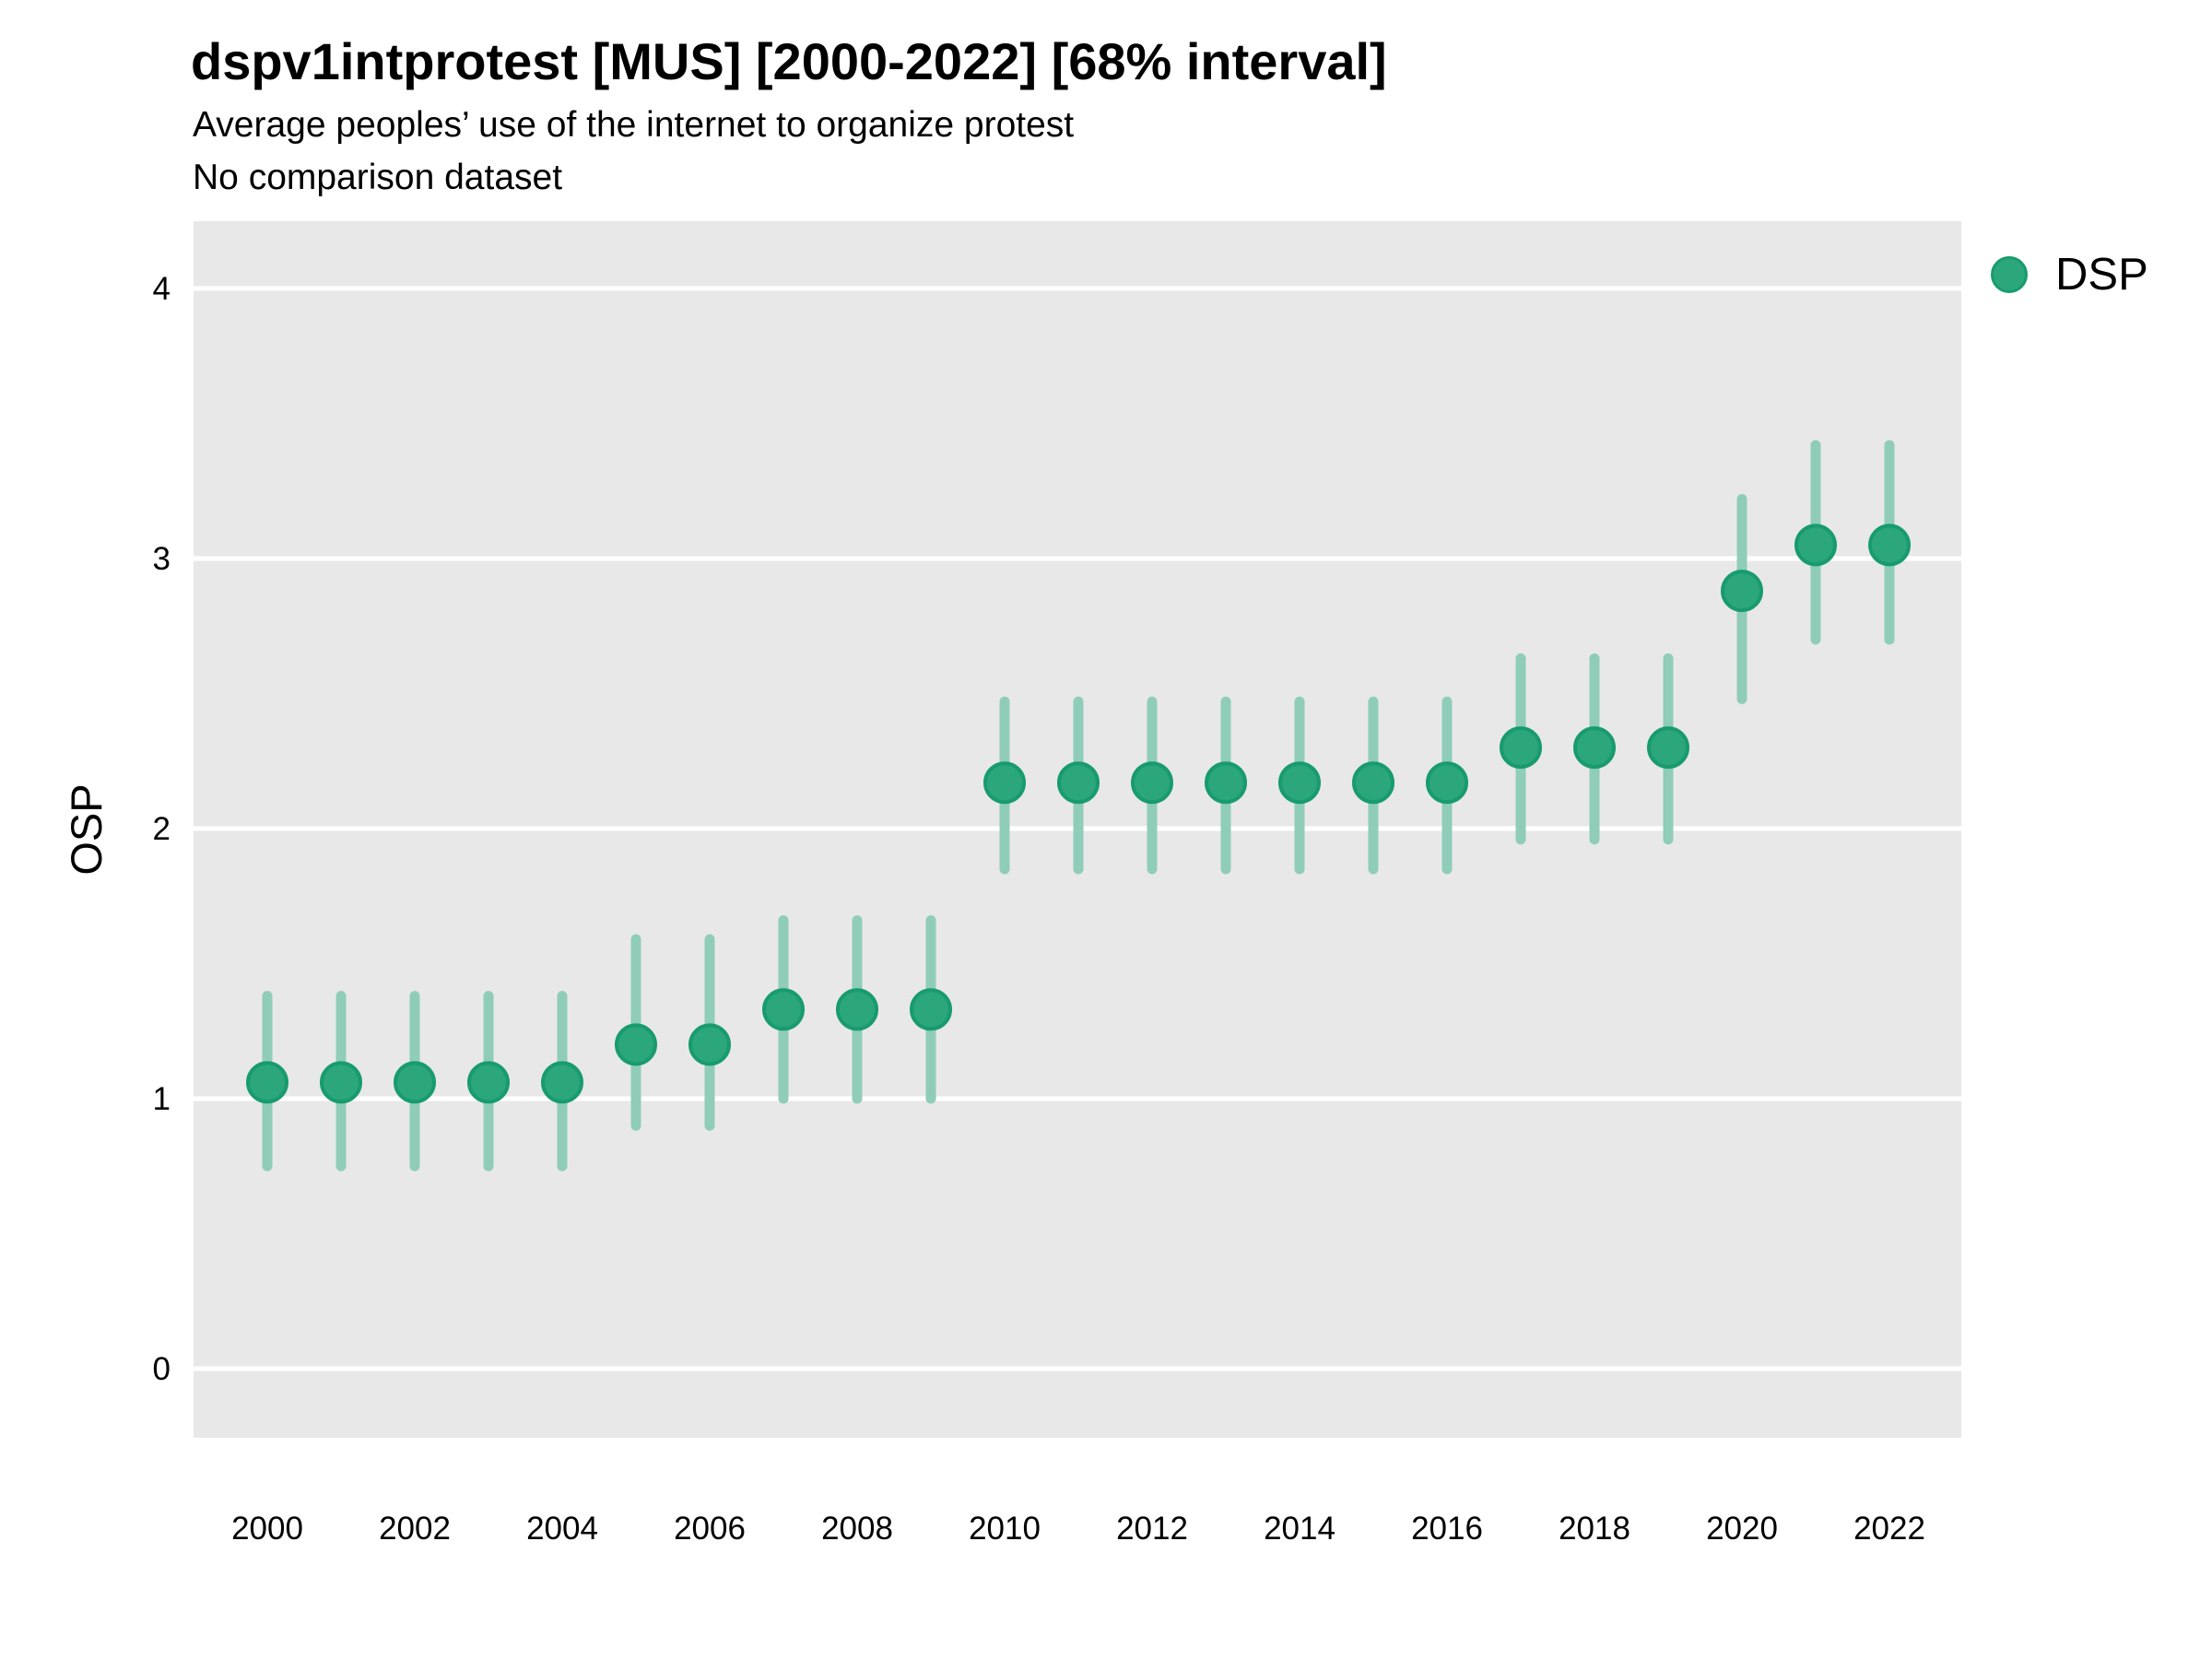 The image size is (2212, 1659). What do you see at coordinates (162, 829) in the screenshot?
I see `y-tick-label: 2` at bounding box center [162, 829].